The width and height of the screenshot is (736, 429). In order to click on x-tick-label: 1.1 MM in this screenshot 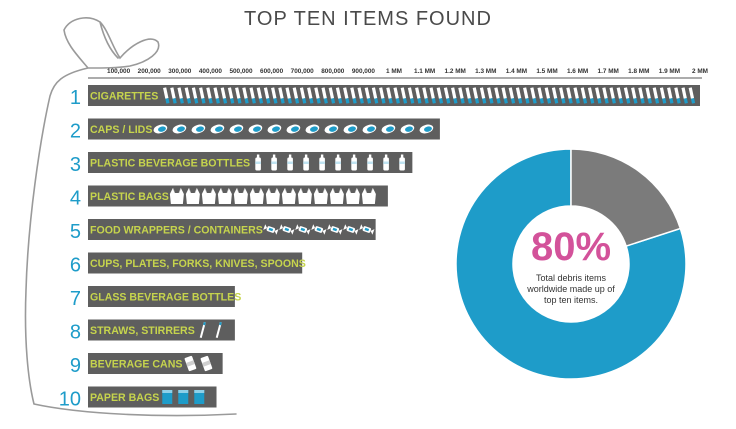, I will do `click(424, 71)`.